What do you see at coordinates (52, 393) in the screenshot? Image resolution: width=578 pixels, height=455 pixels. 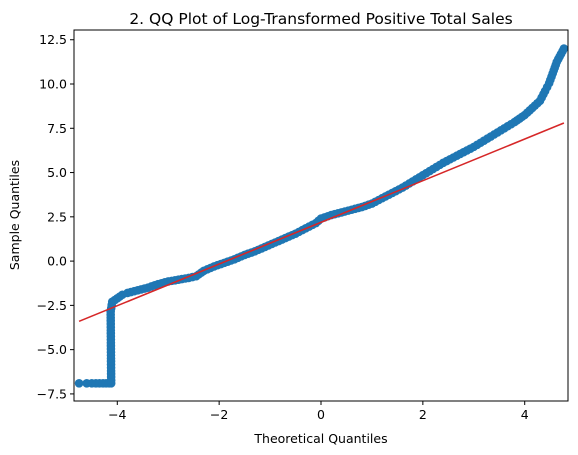 I see `y-tick-label: −7.5` at bounding box center [52, 393].